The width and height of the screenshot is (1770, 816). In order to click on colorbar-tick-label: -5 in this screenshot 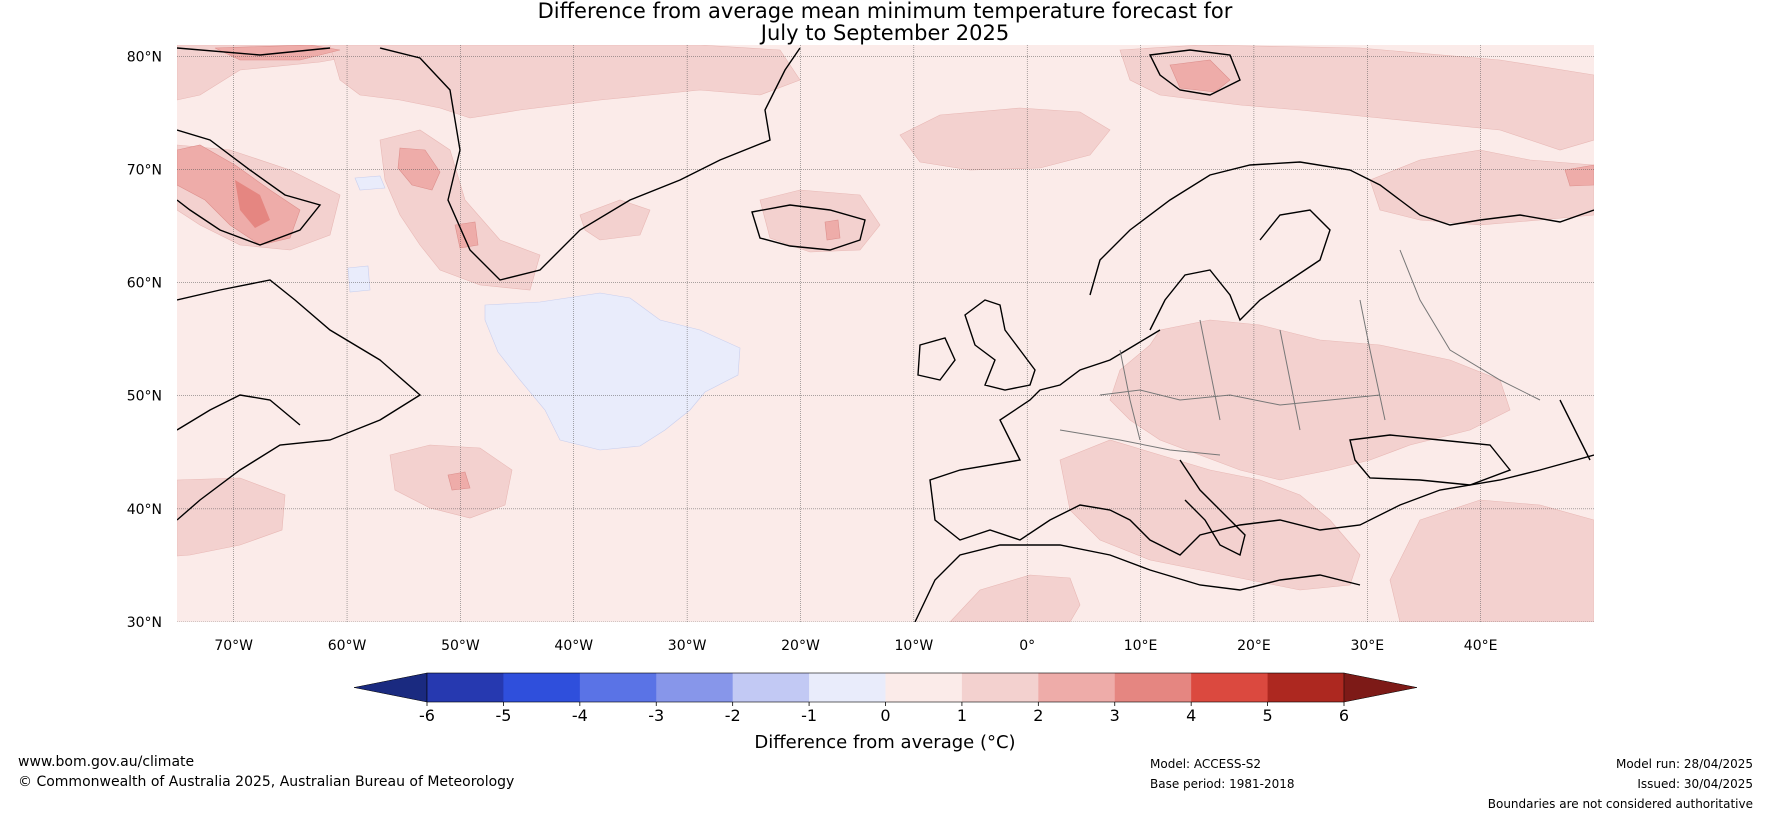, I will do `click(503, 715)`.